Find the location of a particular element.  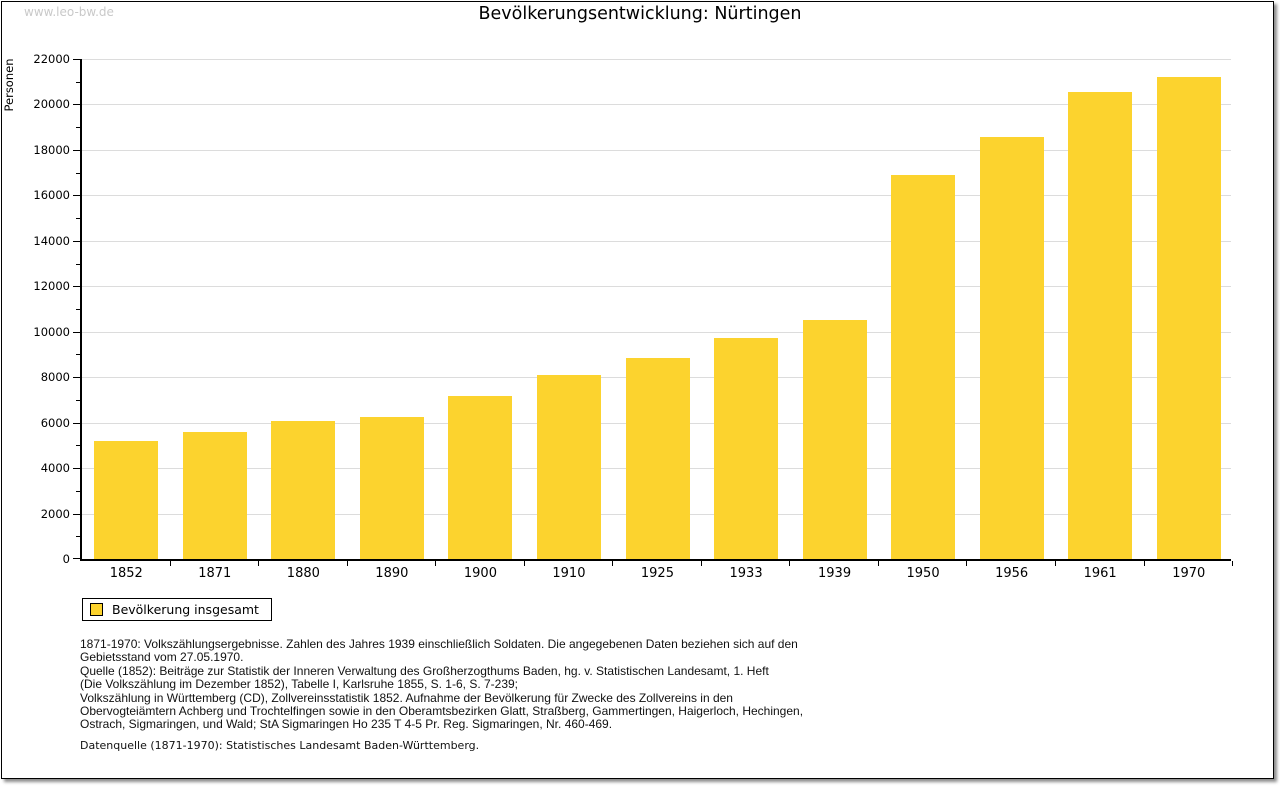

x-tick-label-1961: 1961 is located at coordinates (1100, 573).